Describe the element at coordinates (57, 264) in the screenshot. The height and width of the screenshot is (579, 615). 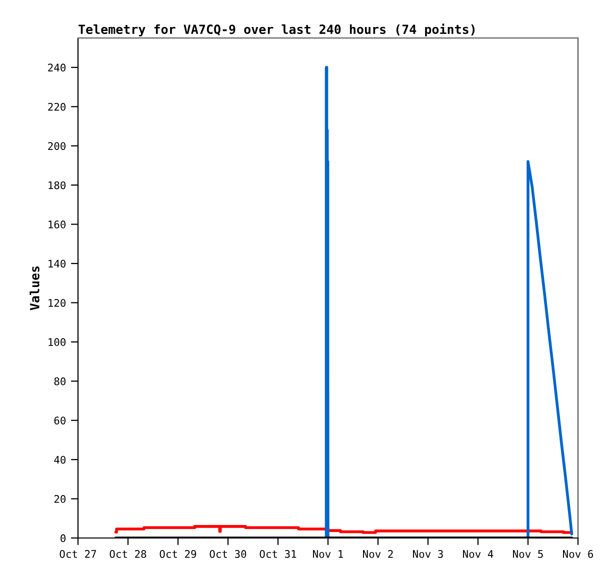
I see `y-tick-label: 140` at that location.